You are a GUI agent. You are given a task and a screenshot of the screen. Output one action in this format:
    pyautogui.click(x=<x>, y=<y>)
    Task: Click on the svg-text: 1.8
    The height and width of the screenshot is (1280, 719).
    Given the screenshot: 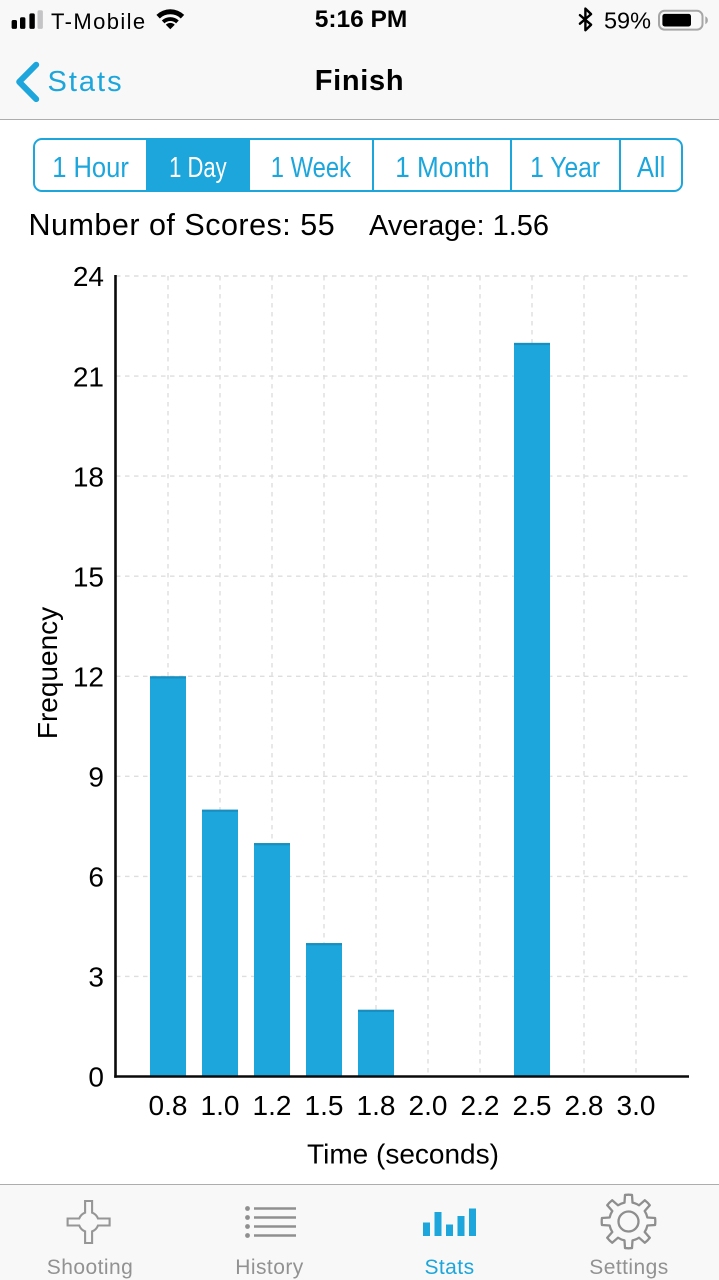 What is the action you would take?
    pyautogui.click(x=376, y=1105)
    